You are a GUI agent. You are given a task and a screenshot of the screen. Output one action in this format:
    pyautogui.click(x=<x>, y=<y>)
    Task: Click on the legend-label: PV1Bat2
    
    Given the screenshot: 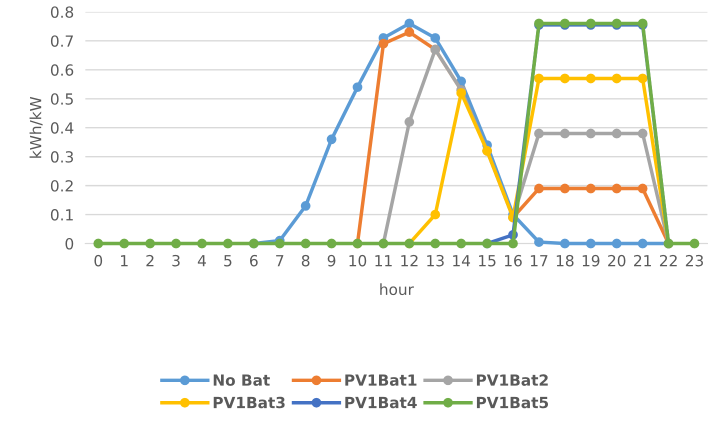 What is the action you would take?
    pyautogui.click(x=512, y=380)
    